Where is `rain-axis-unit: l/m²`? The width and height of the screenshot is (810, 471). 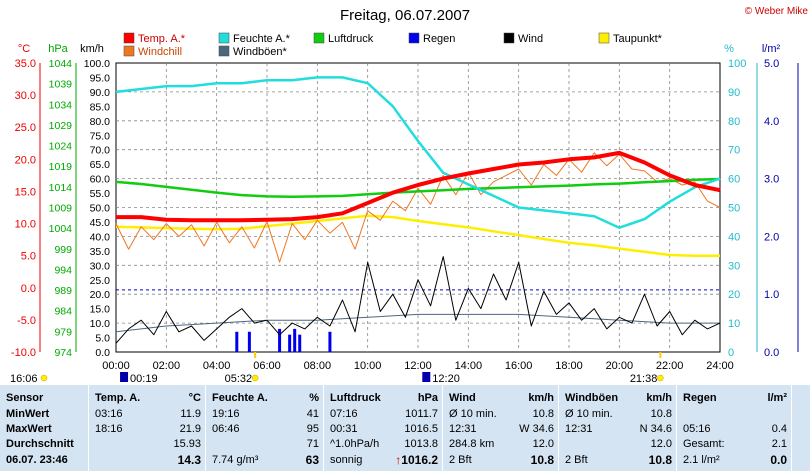 rain-axis-unit: l/m² is located at coordinates (771, 49).